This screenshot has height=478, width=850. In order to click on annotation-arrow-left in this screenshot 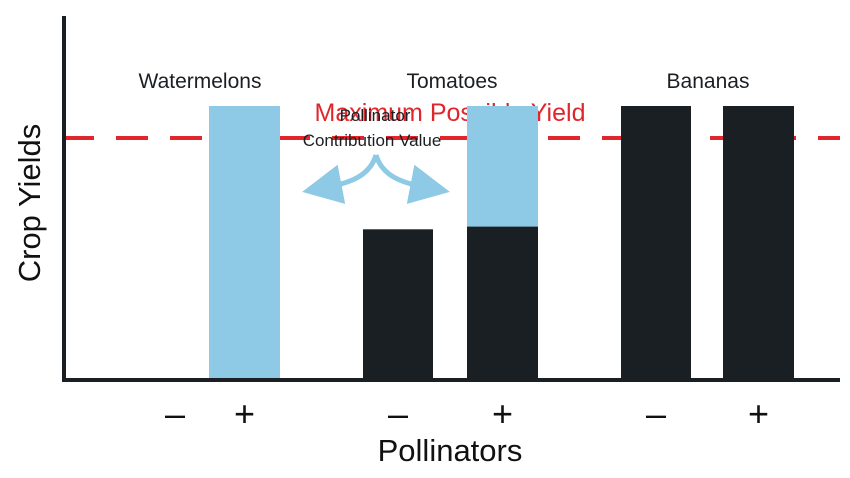, I will do `click(340, 179)`.